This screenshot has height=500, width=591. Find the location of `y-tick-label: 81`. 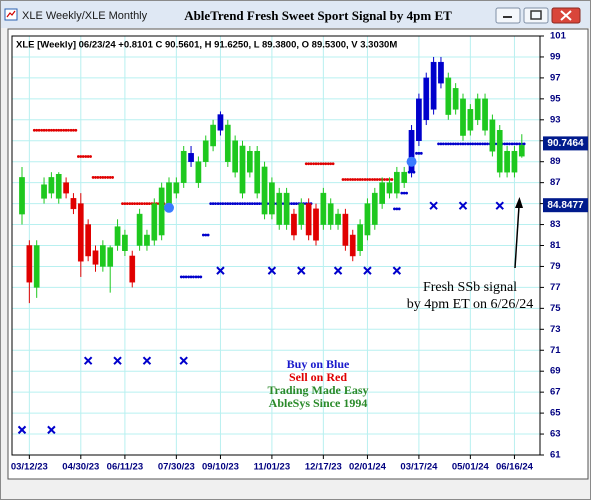

y-tick-label: 81 is located at coordinates (555, 245).